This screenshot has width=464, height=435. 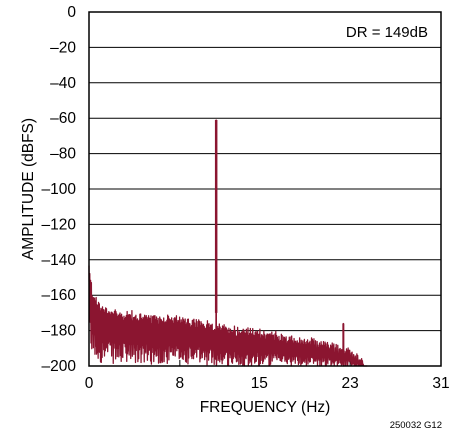 I want to click on dynamic-range-annotation: DR = 149dB, so click(x=387, y=32).